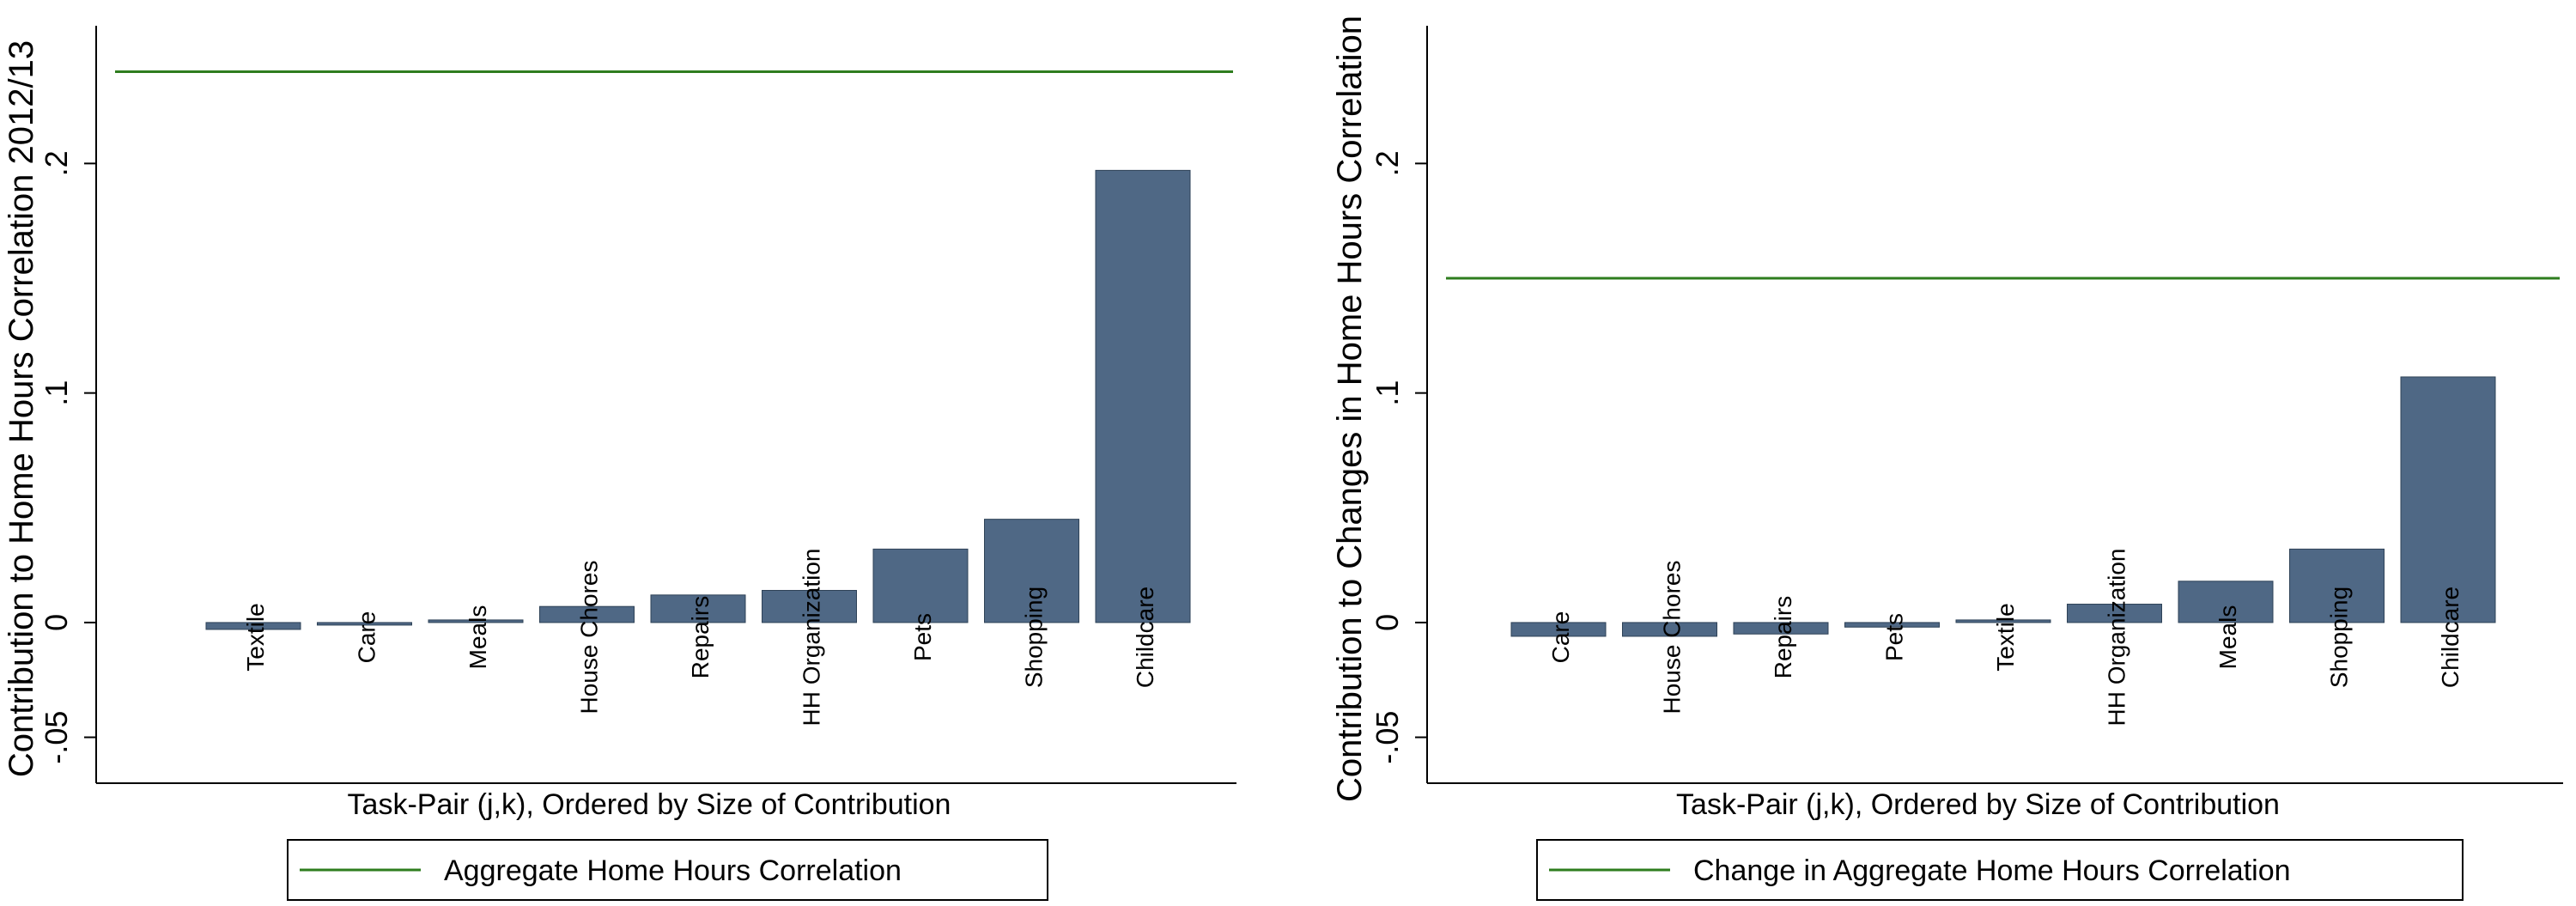 The width and height of the screenshot is (2576, 906). I want to click on chart1-bar-repairs, so click(698, 609).